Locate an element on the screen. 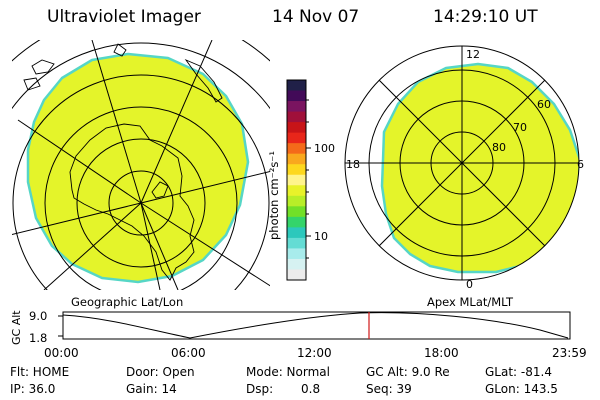 The width and height of the screenshot is (600, 400). glon-status: GLon: 143.5 is located at coordinates (521, 389).